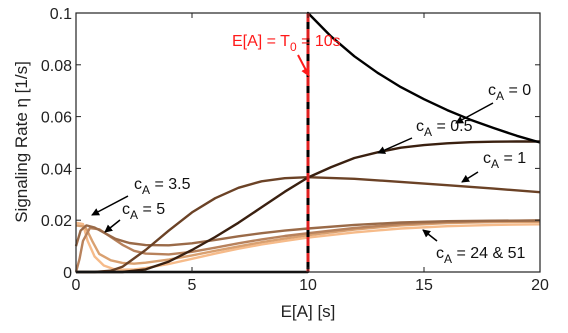 The width and height of the screenshot is (568, 333). Describe the element at coordinates (481, 255) in the screenshot. I see `label-ca-24-51: cA = 24 & 51` at that location.